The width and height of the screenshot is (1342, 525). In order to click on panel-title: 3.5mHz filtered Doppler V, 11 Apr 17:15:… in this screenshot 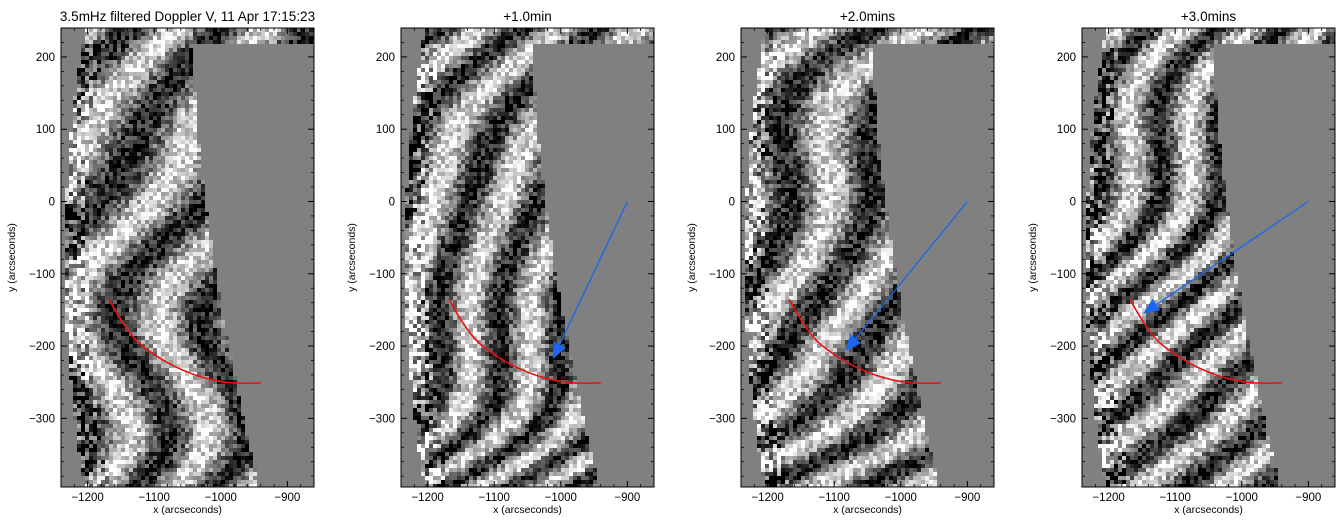, I will do `click(187, 16)`.